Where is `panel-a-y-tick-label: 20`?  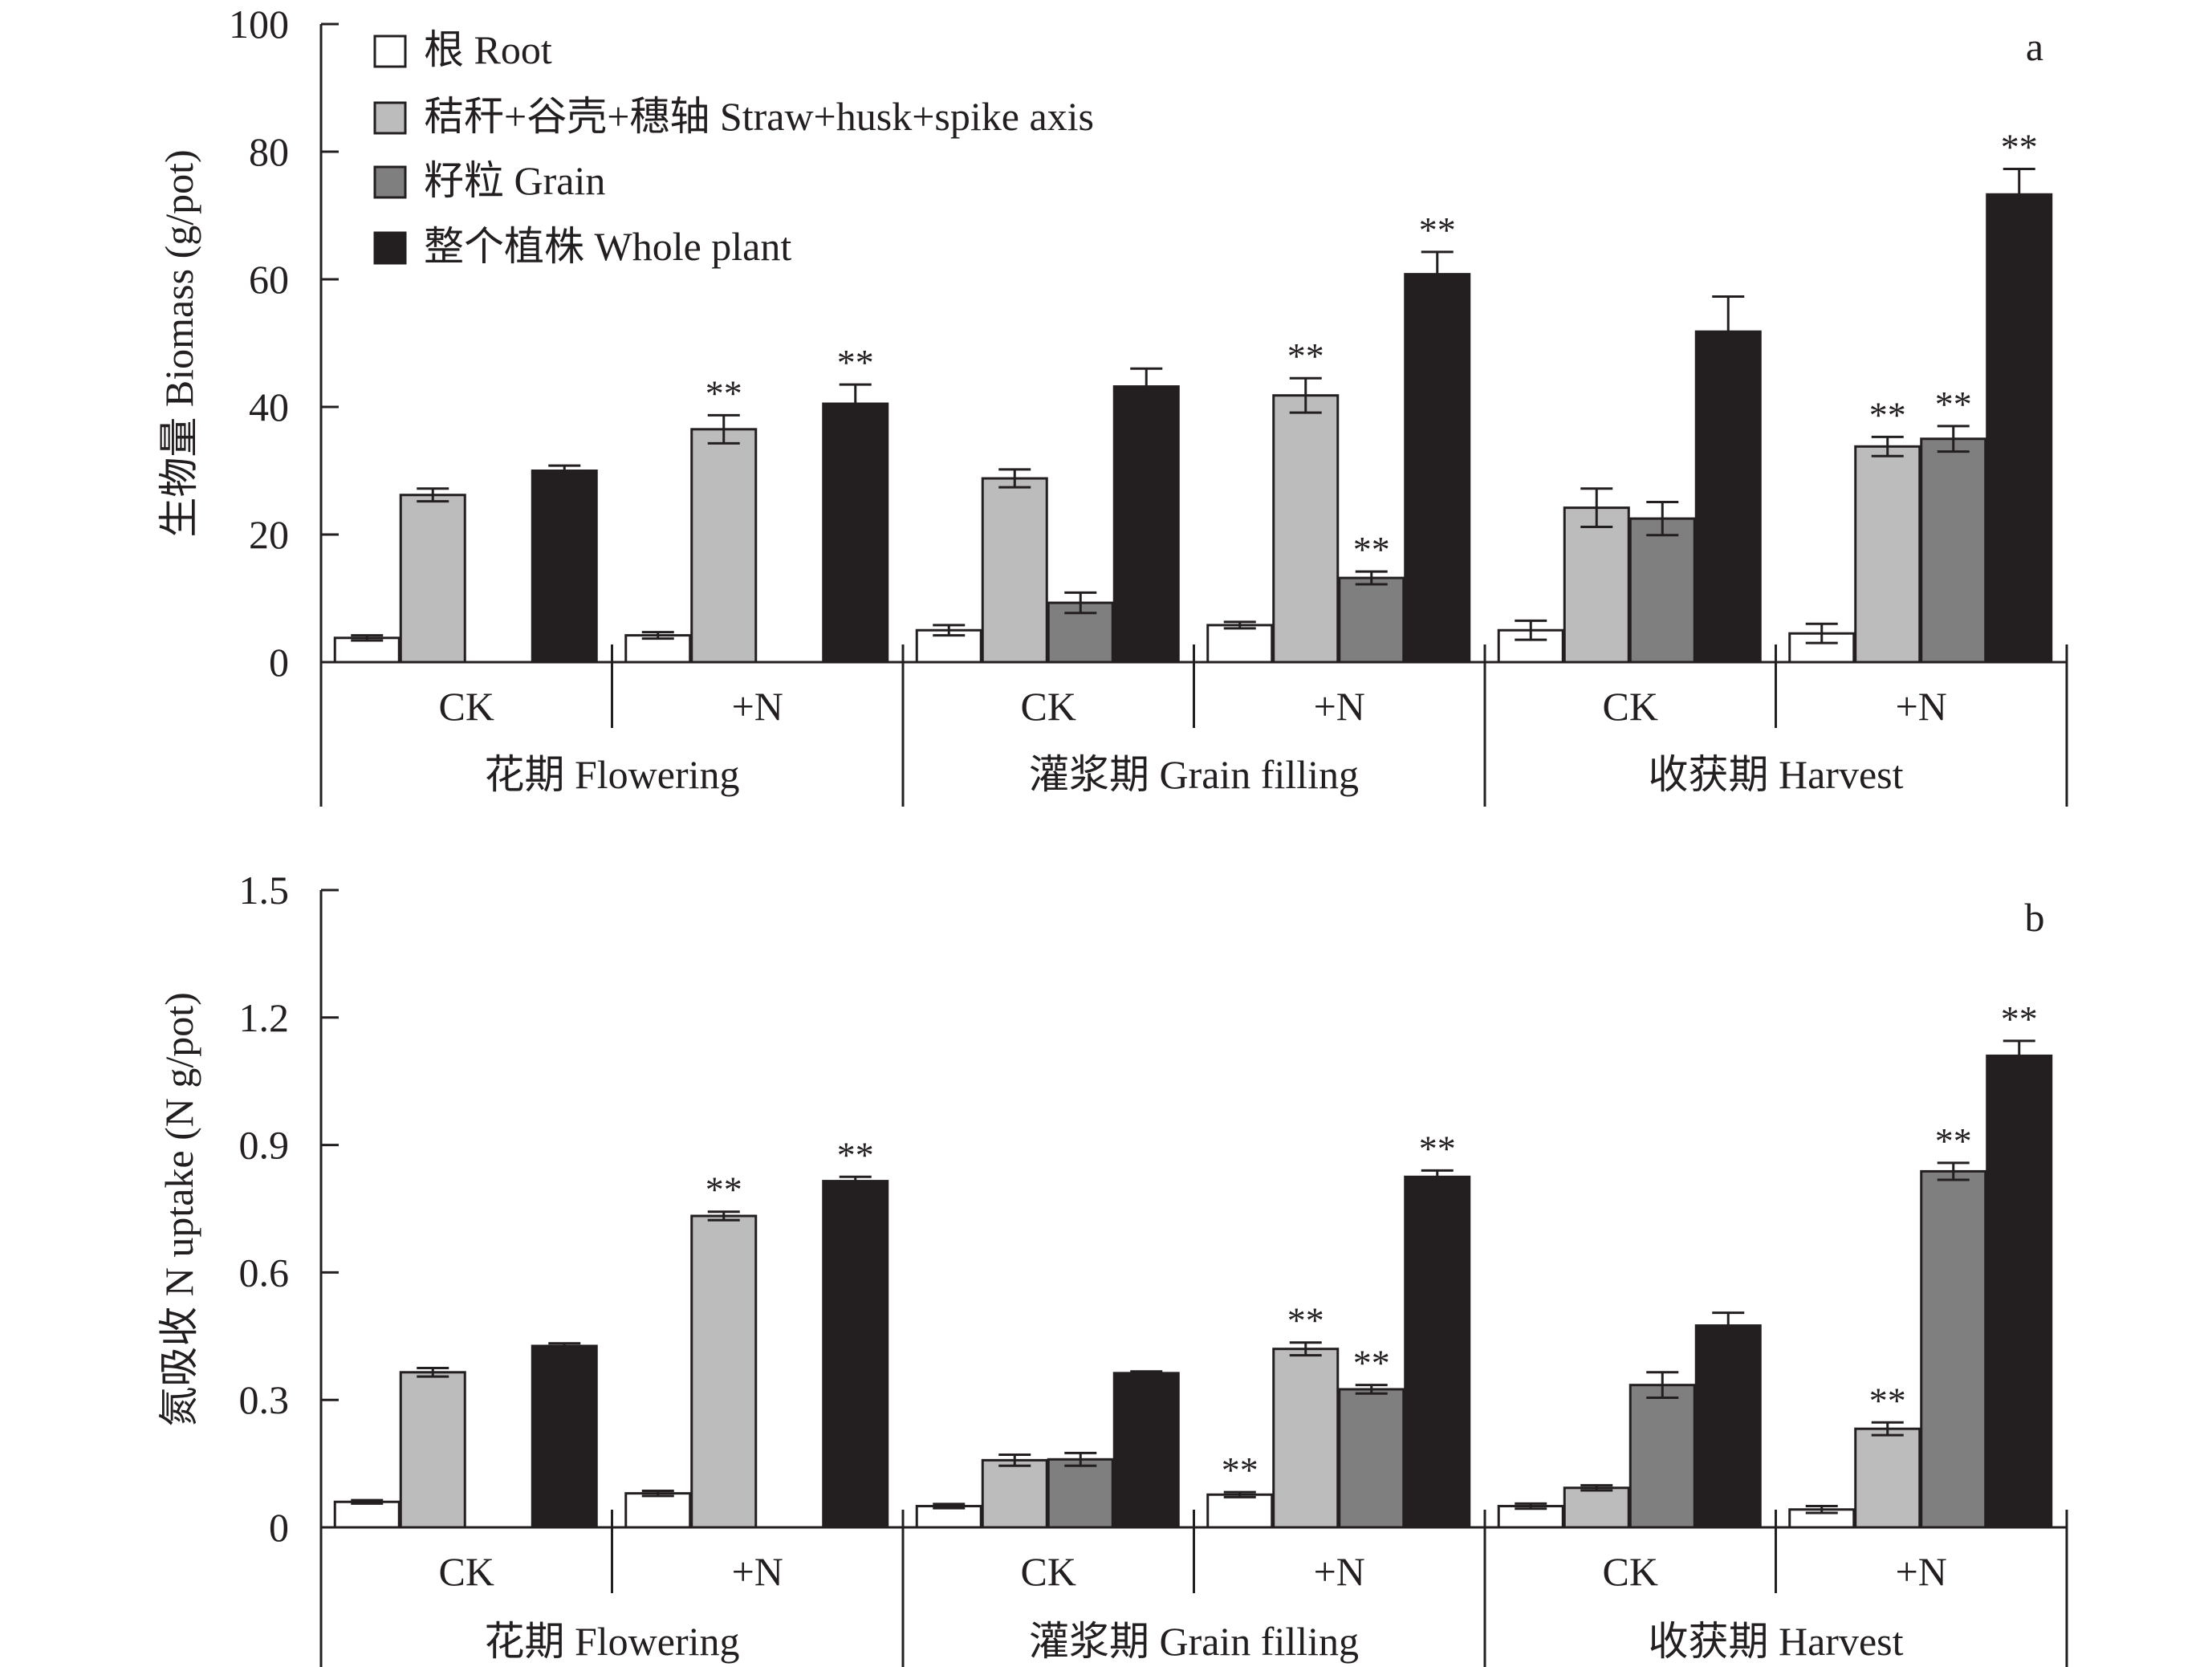 panel-a-y-tick-label: 20 is located at coordinates (269, 534).